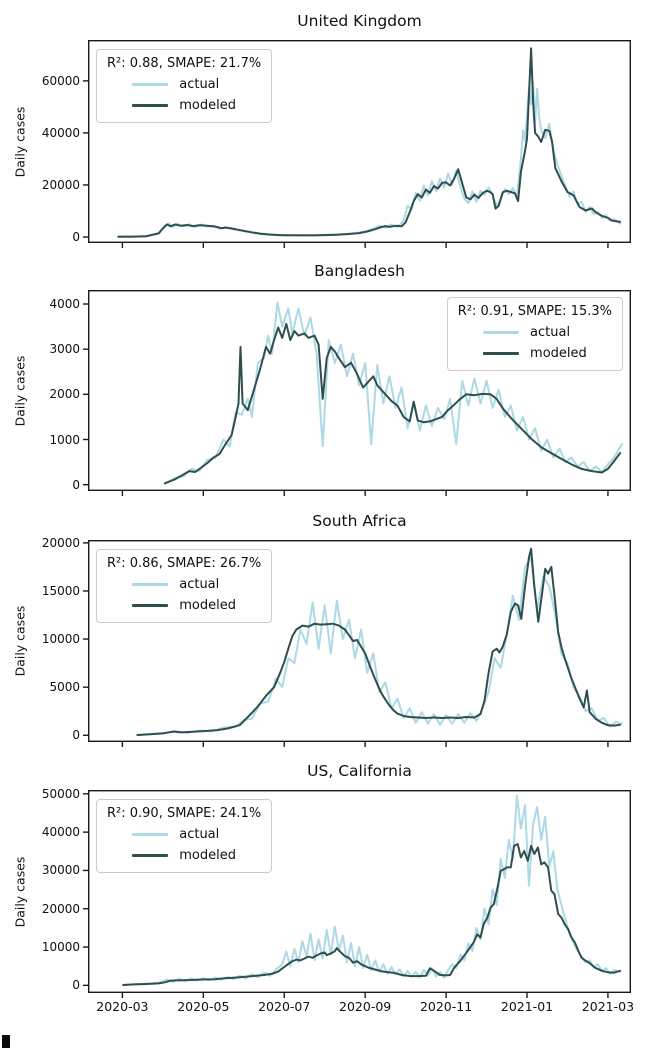 The image size is (653, 1048). What do you see at coordinates (60, 80) in the screenshot?
I see `y-tick-label: 60000` at bounding box center [60, 80].